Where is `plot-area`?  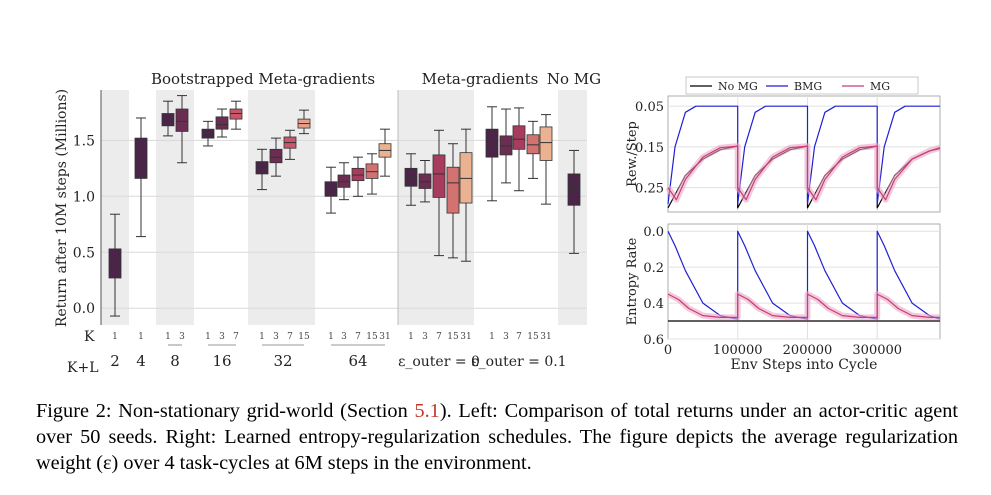
plot-area is located at coordinates (804, 281).